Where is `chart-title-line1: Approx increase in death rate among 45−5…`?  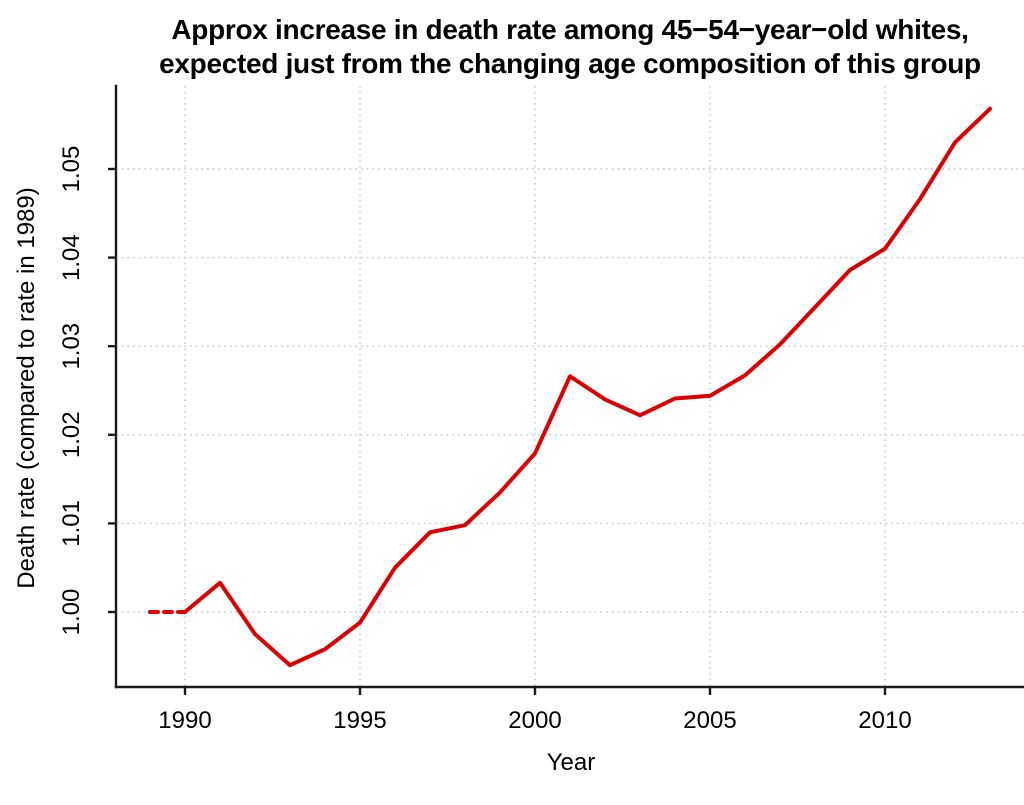
chart-title-line1: Approx increase in death rate among 45−5… is located at coordinates (569, 29).